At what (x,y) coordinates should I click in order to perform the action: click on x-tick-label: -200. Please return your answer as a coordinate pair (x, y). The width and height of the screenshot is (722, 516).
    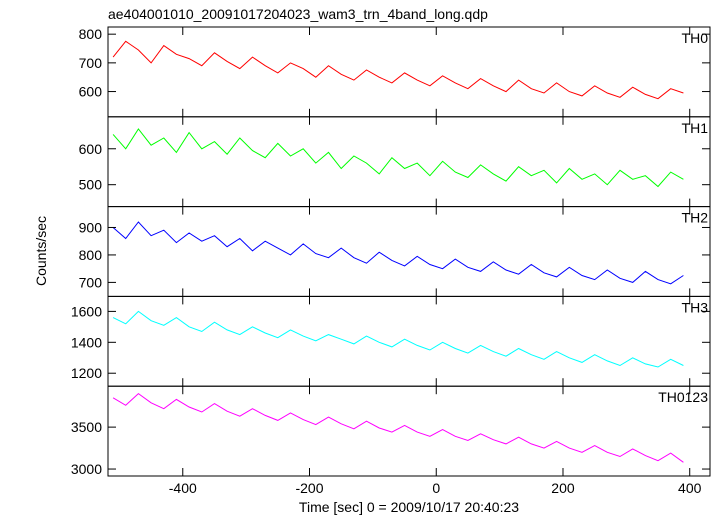
    Looking at the image, I should click on (309, 488).